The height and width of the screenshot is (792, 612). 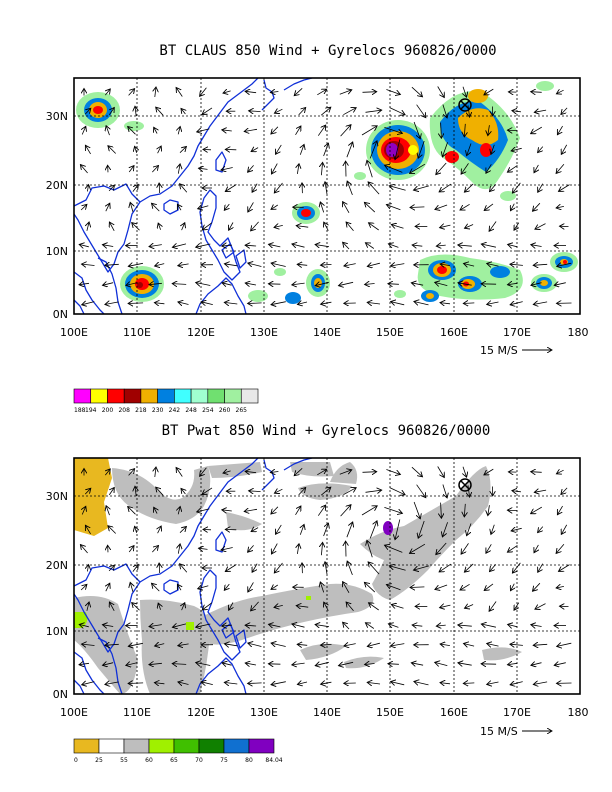 What do you see at coordinates (454, 332) in the screenshot?
I see `lon-label: 160E` at bounding box center [454, 332].